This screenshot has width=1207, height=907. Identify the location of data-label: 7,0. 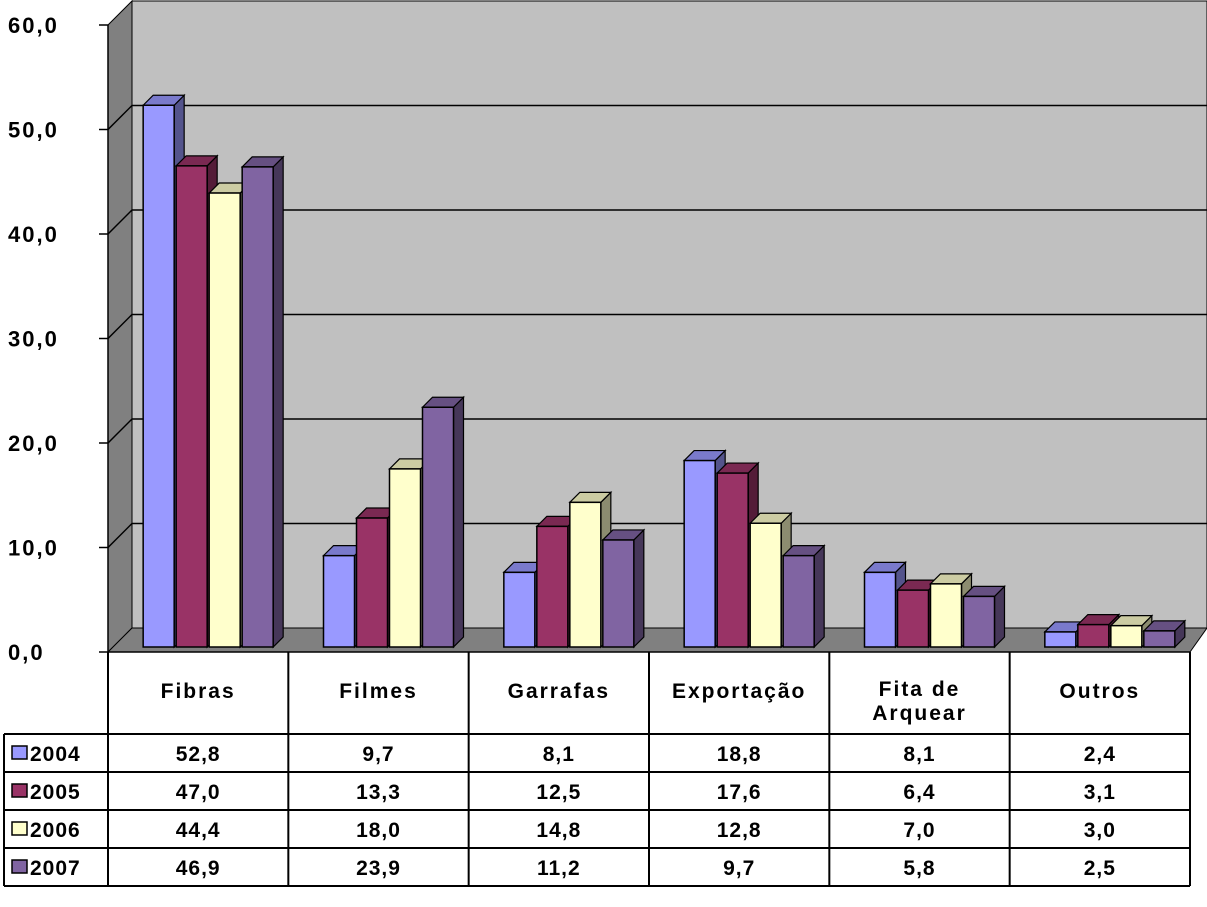
(919, 830).